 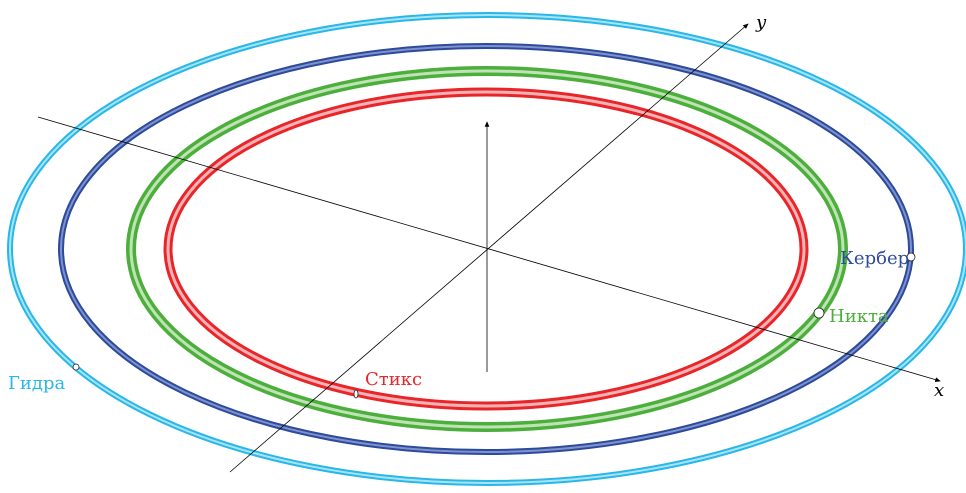 I want to click on label-hydra: Гидра, so click(x=37, y=383).